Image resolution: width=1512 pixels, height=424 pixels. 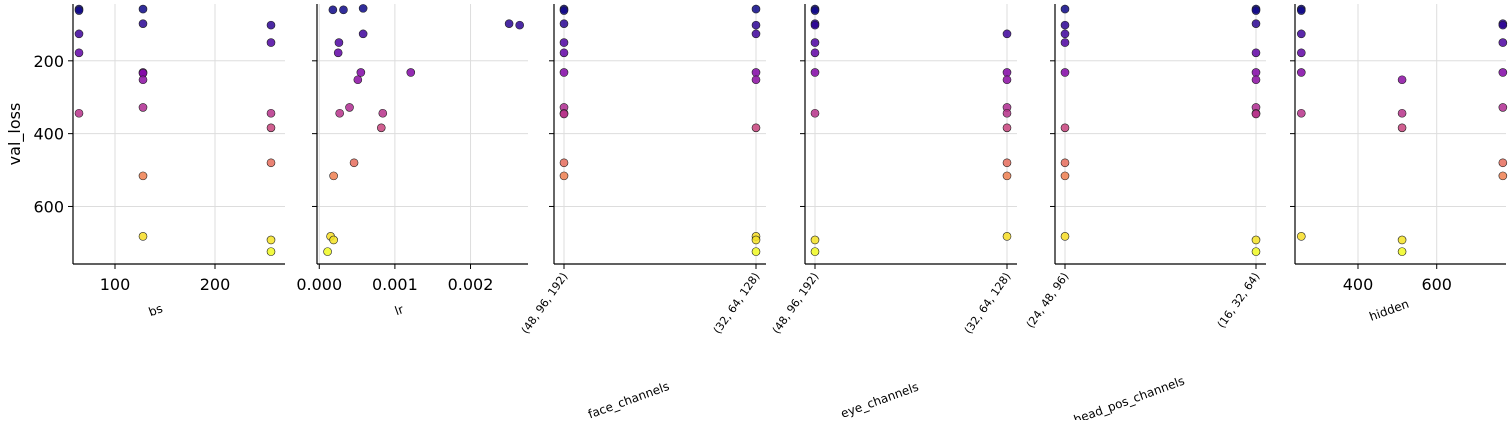 What do you see at coordinates (15, 134) in the screenshot?
I see `y-axis-label: val_loss` at bounding box center [15, 134].